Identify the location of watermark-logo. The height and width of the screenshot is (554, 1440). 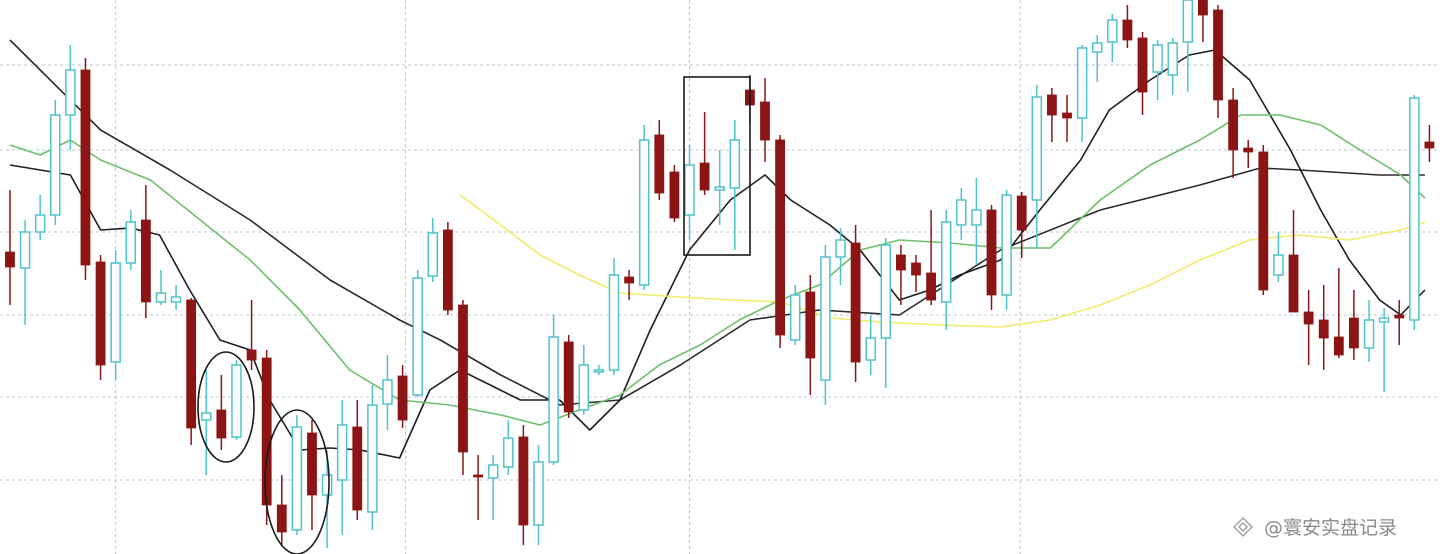
(1243, 527).